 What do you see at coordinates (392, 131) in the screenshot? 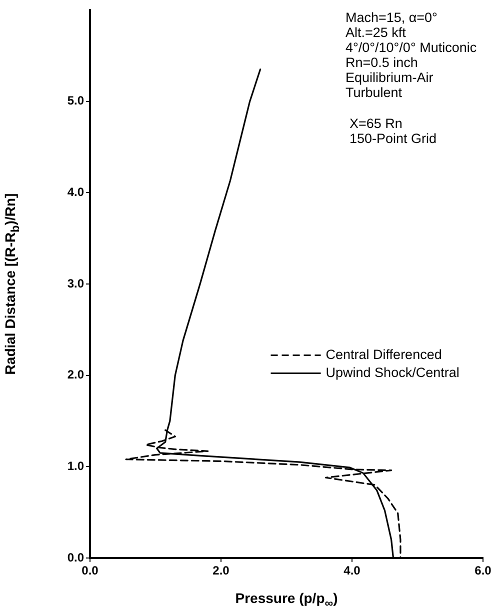
I see `annotation: X=65 Rn 150-Point Grid` at bounding box center [392, 131].